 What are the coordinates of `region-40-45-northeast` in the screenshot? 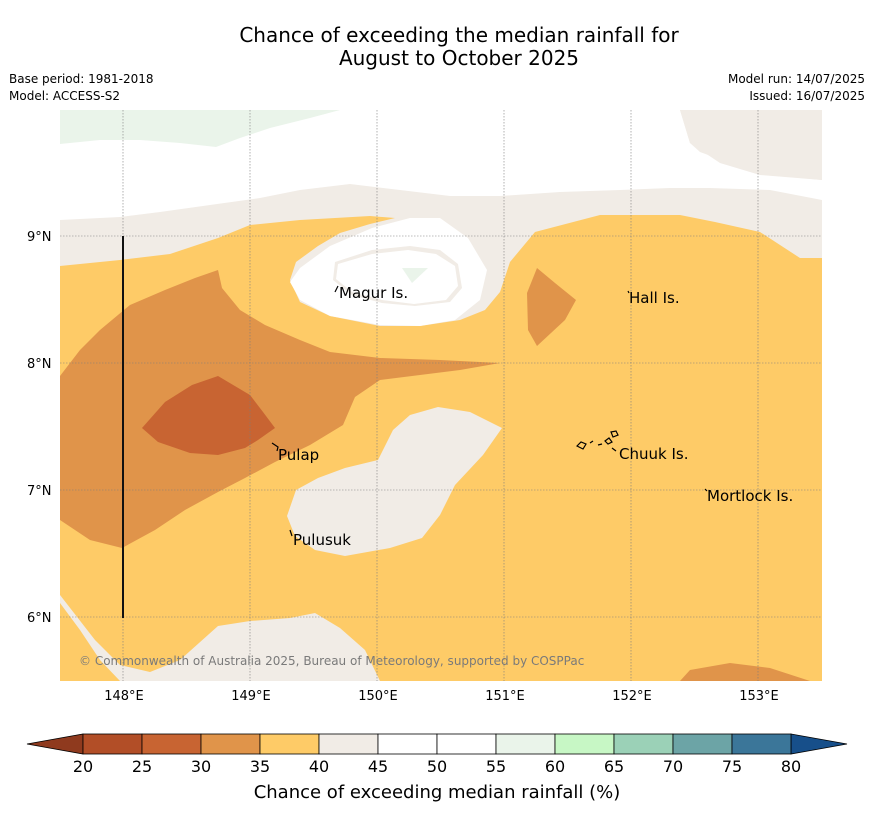 It's located at (751, 145).